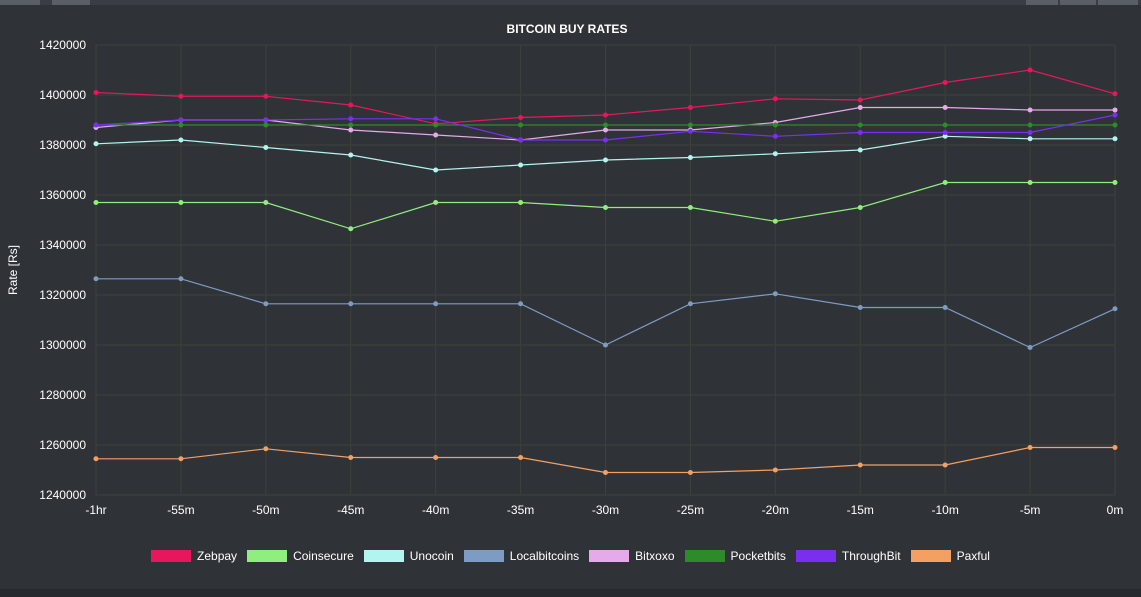 This screenshot has width=1141, height=597. Describe the element at coordinates (735, 556) in the screenshot. I see `legend-item-pocketbits: Pocketbits` at that location.